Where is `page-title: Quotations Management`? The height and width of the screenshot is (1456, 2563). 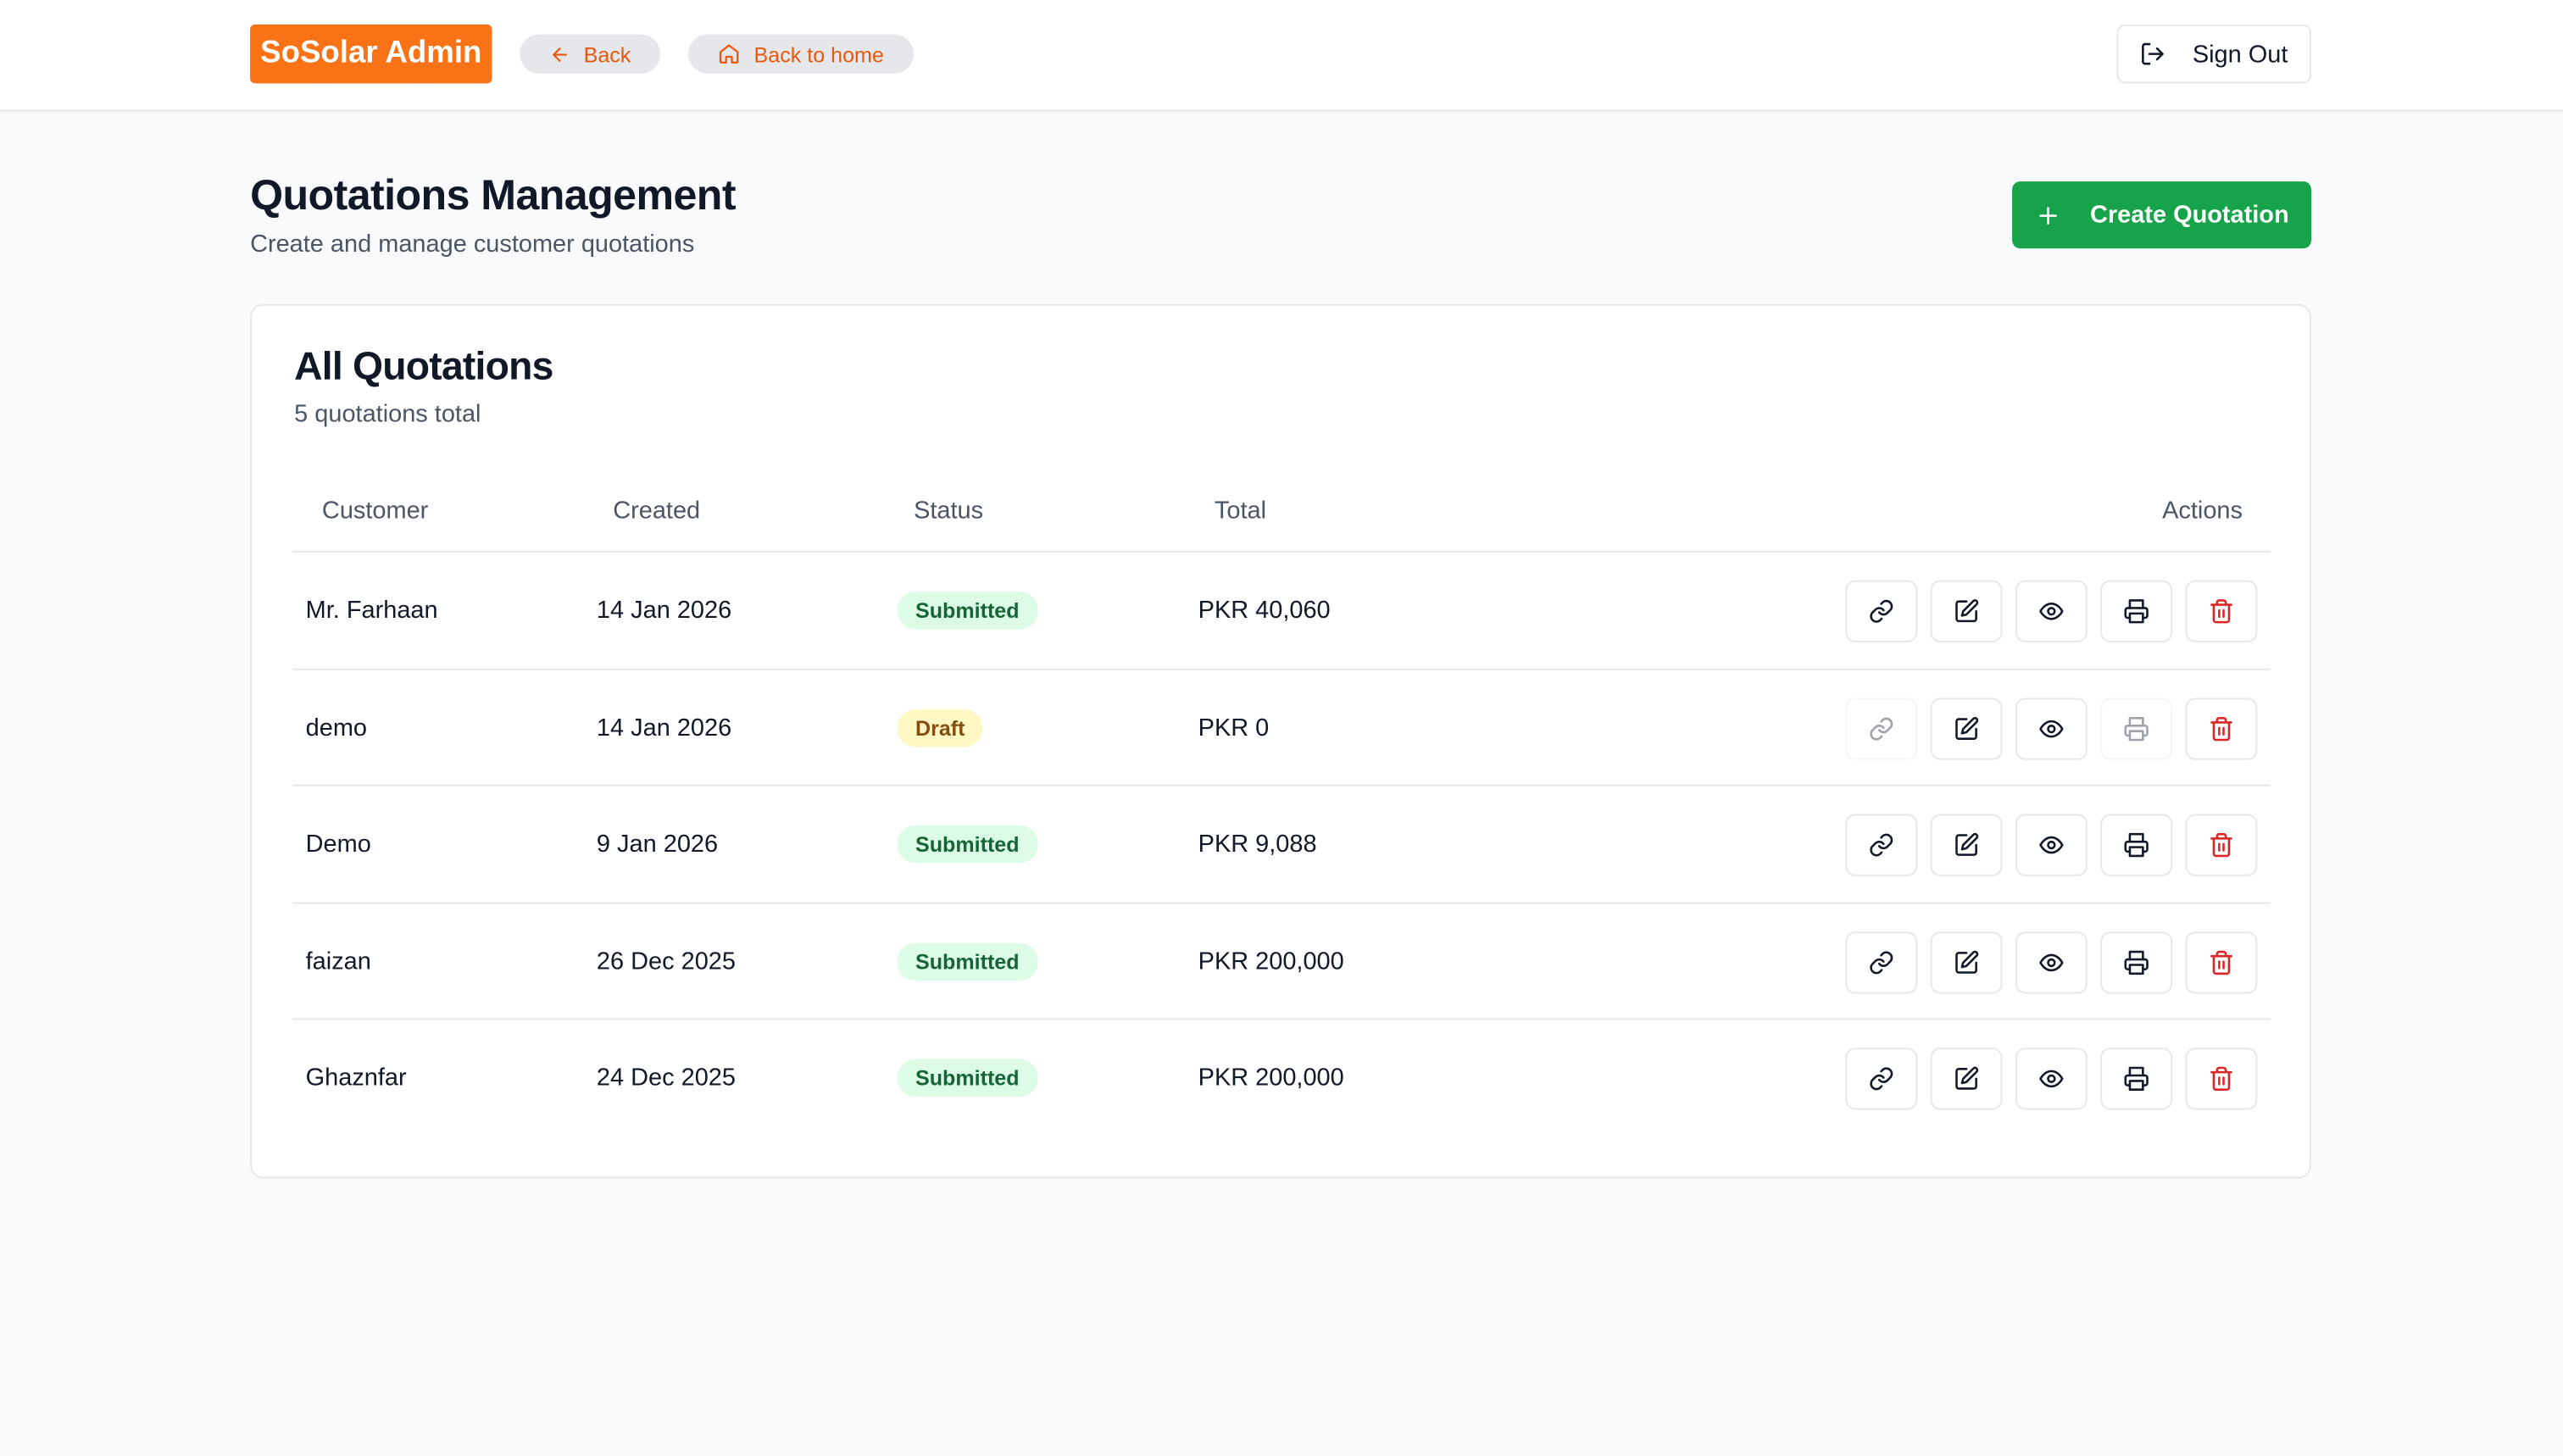
page-title: Quotations Management is located at coordinates (493, 195).